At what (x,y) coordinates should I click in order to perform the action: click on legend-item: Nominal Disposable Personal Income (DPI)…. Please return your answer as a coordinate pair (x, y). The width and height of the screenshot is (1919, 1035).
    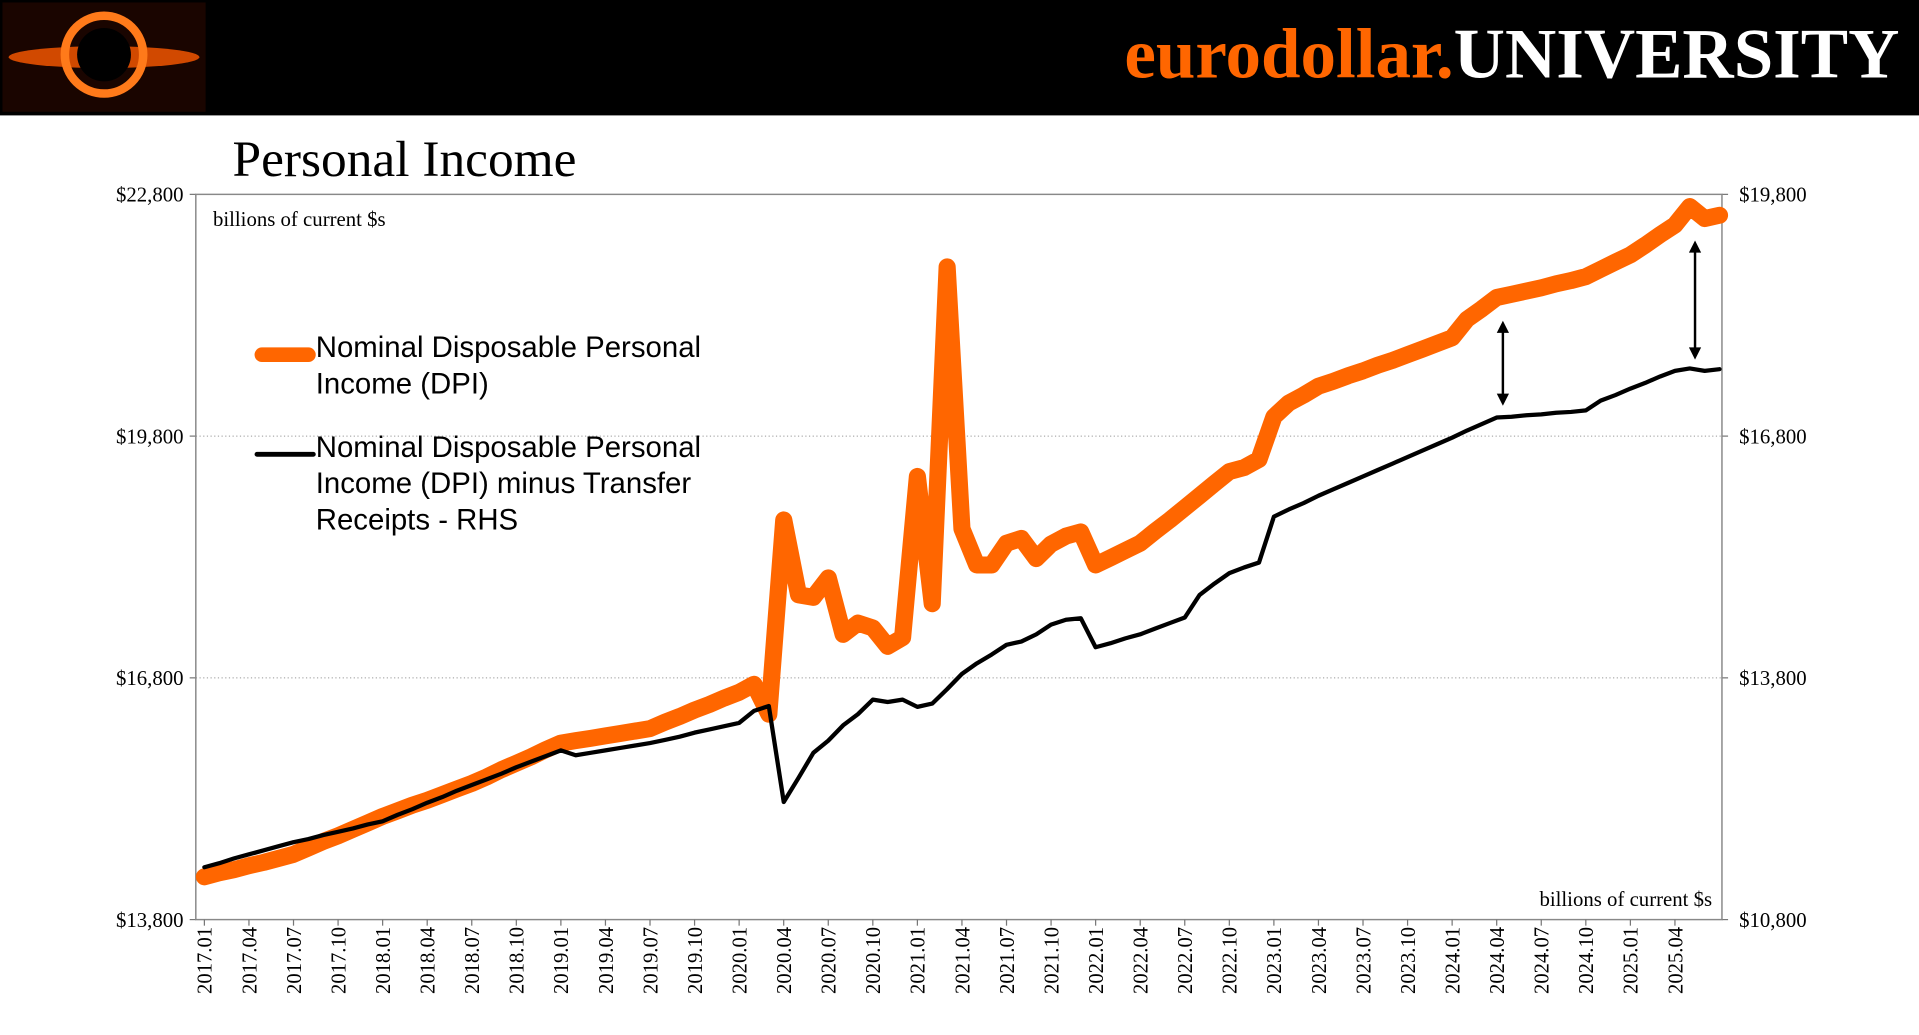
    Looking at the image, I should click on (505, 484).